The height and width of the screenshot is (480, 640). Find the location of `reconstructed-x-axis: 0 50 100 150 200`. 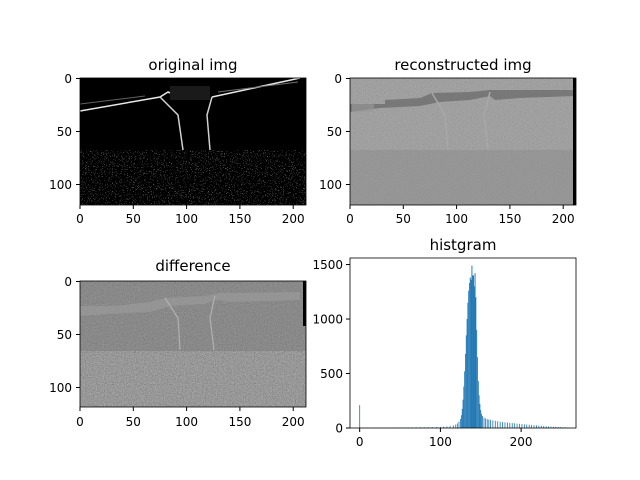

reconstructed-x-axis: 0 50 100 150 200 is located at coordinates (460, 215).